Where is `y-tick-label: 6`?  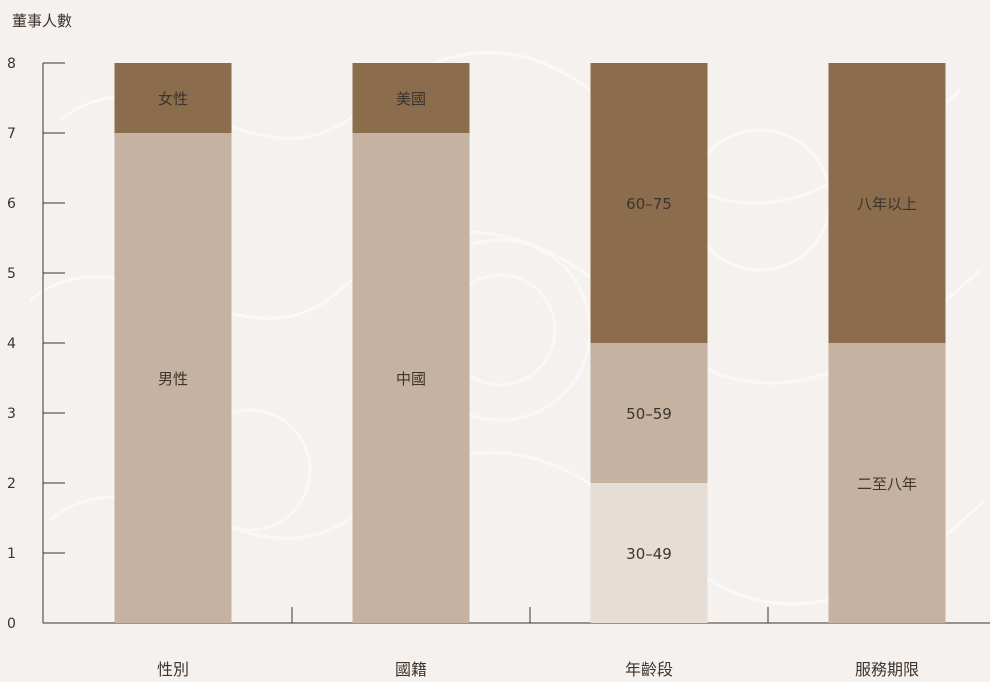 y-tick-label: 6 is located at coordinates (11, 204).